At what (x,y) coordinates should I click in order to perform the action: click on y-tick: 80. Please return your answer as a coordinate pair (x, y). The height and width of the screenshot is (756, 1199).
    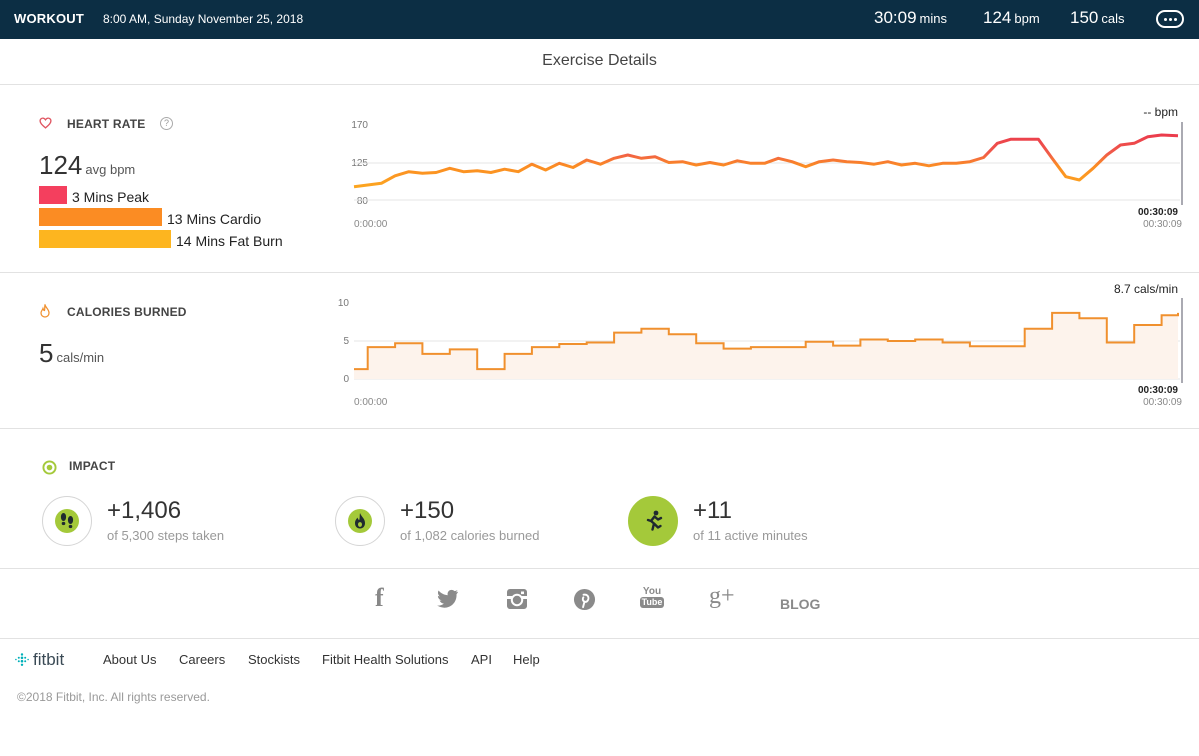
    Looking at the image, I should click on (363, 201).